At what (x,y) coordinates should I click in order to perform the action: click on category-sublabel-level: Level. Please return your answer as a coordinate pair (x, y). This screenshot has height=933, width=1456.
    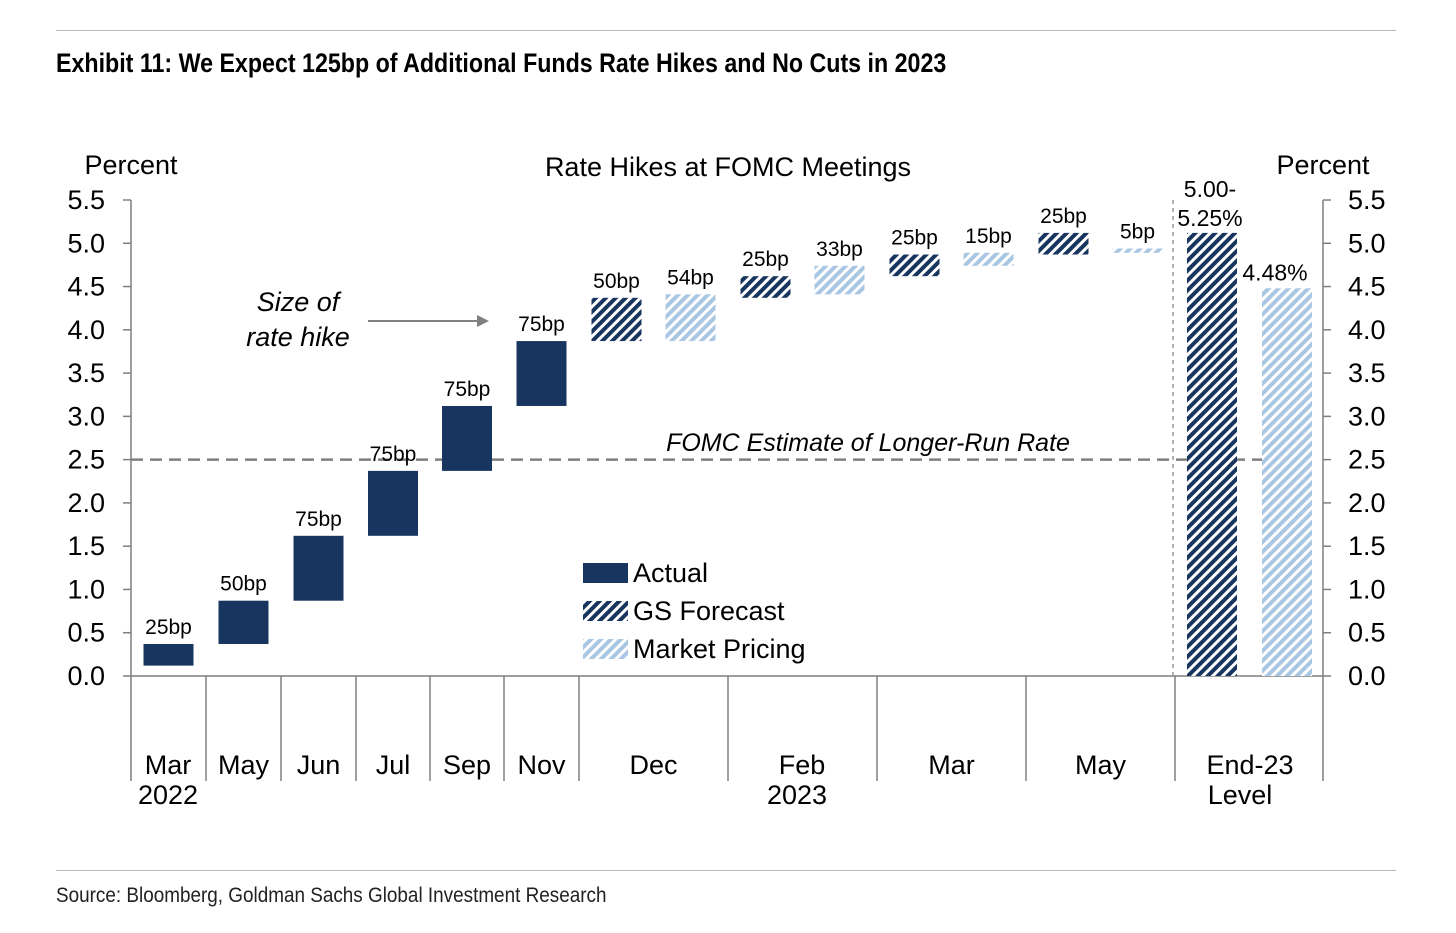
    Looking at the image, I should click on (1240, 795).